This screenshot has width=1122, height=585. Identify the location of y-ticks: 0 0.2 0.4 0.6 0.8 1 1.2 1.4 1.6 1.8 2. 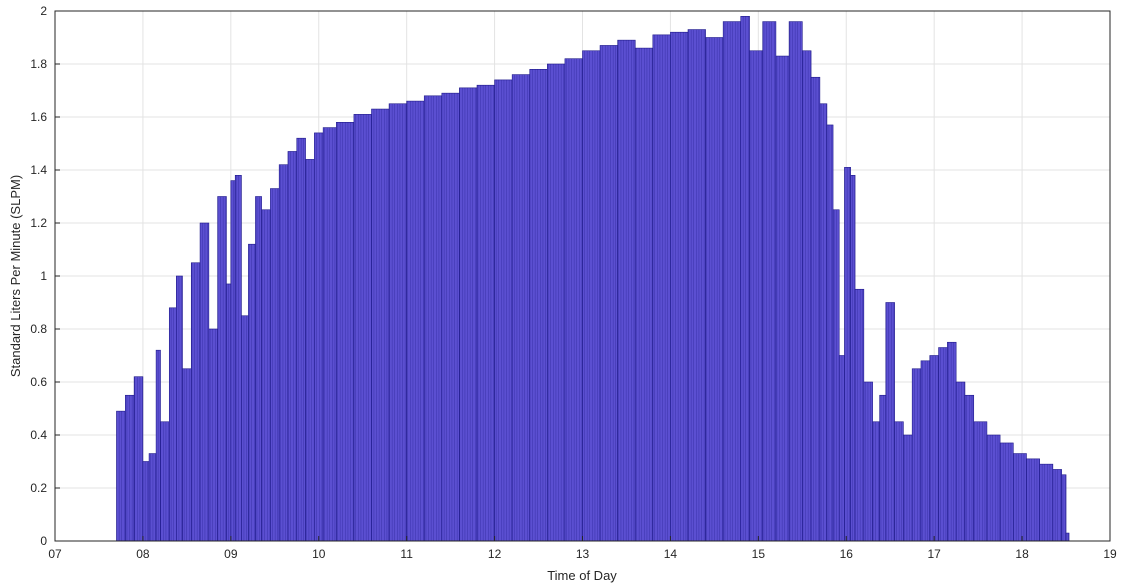
(45, 276).